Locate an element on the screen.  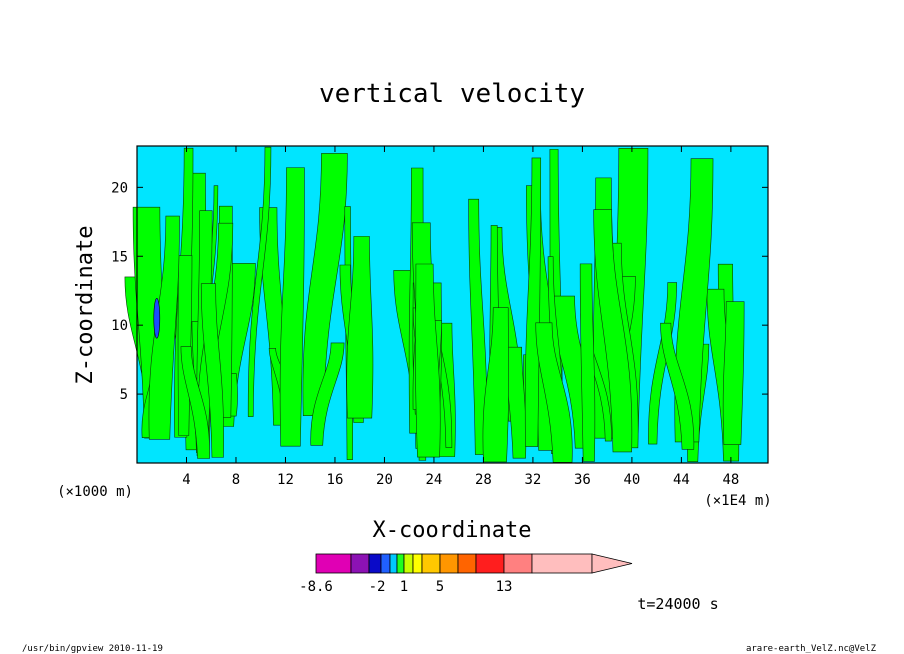
downdraft-cell is located at coordinates (157, 318).